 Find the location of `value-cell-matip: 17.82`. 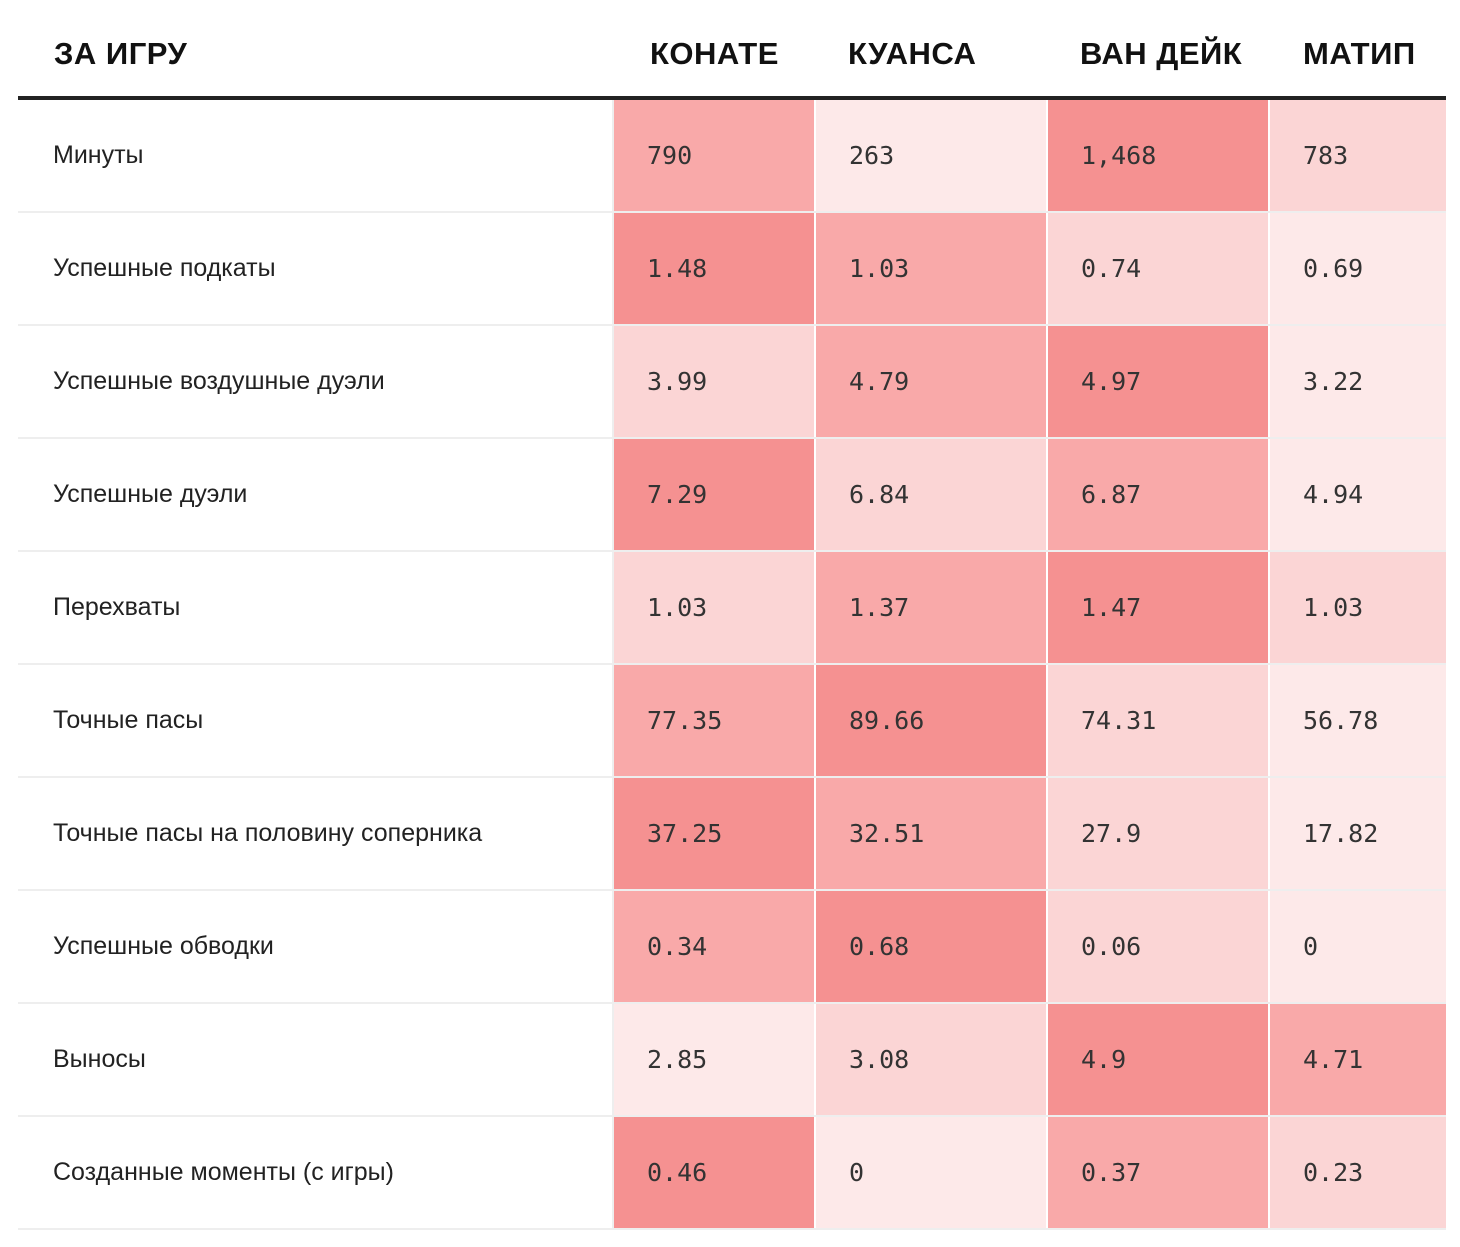

value-cell-matip: 17.82 is located at coordinates (1358, 833).